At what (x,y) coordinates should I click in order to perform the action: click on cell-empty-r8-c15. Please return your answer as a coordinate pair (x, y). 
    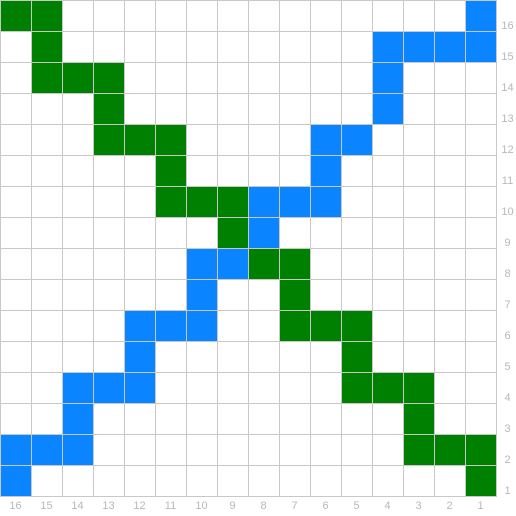
    Looking at the image, I should click on (47, 264).